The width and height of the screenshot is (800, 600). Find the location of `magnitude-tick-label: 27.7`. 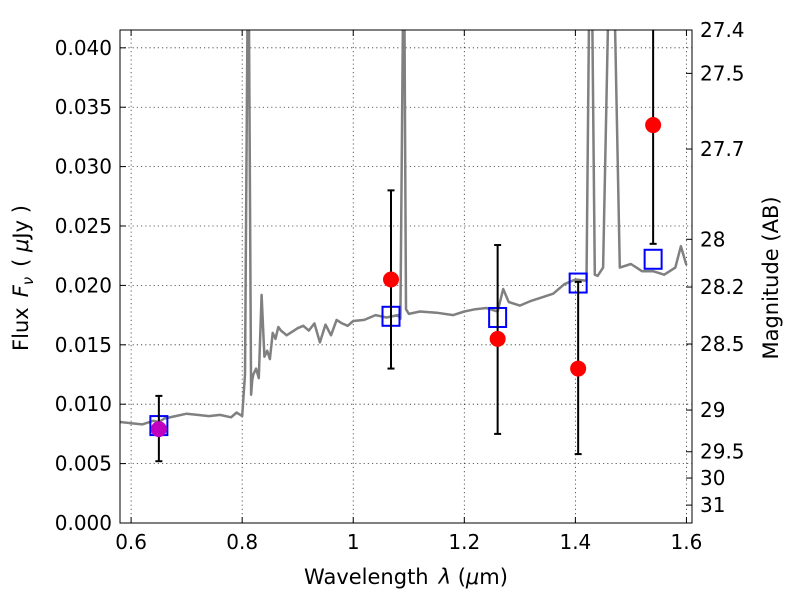

magnitude-tick-label: 27.7 is located at coordinates (722, 149).